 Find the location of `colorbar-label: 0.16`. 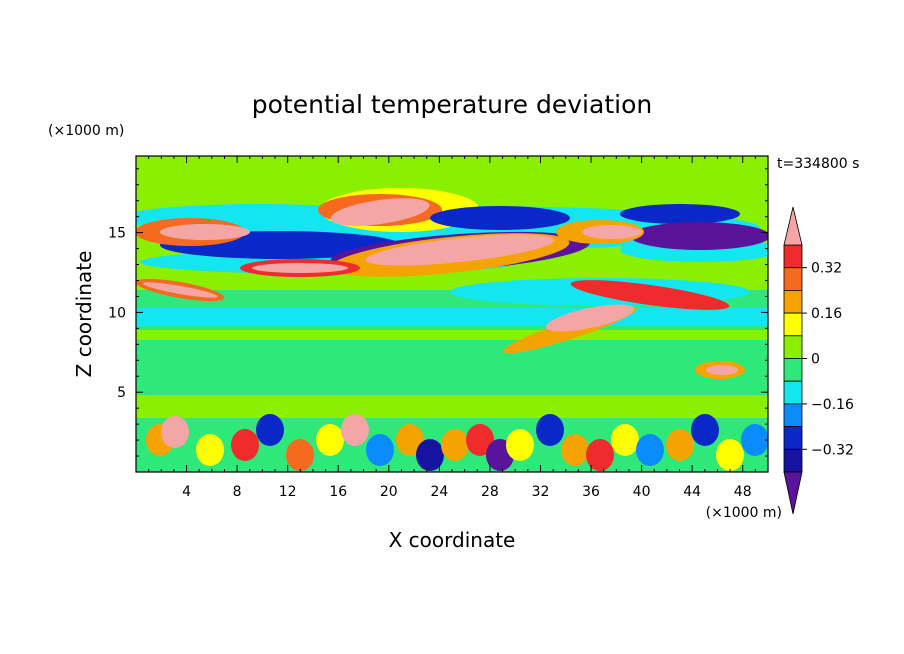

colorbar-label: 0.16 is located at coordinates (826, 314).